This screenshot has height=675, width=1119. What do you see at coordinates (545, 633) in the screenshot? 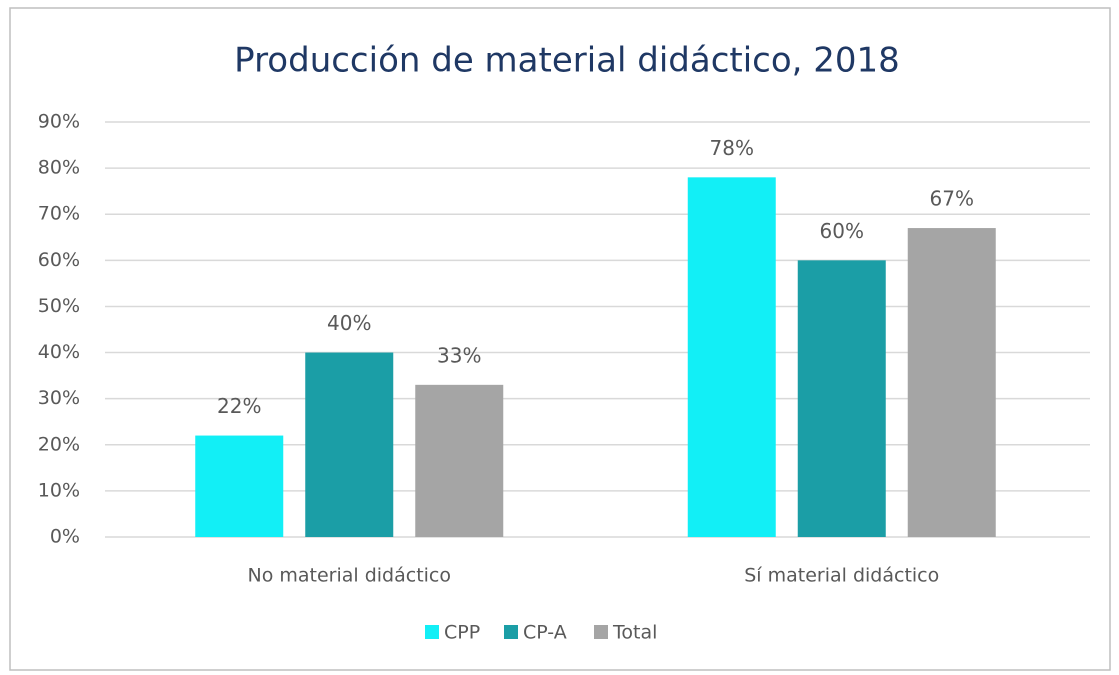
I see `legend-label: CP-A` at bounding box center [545, 633].